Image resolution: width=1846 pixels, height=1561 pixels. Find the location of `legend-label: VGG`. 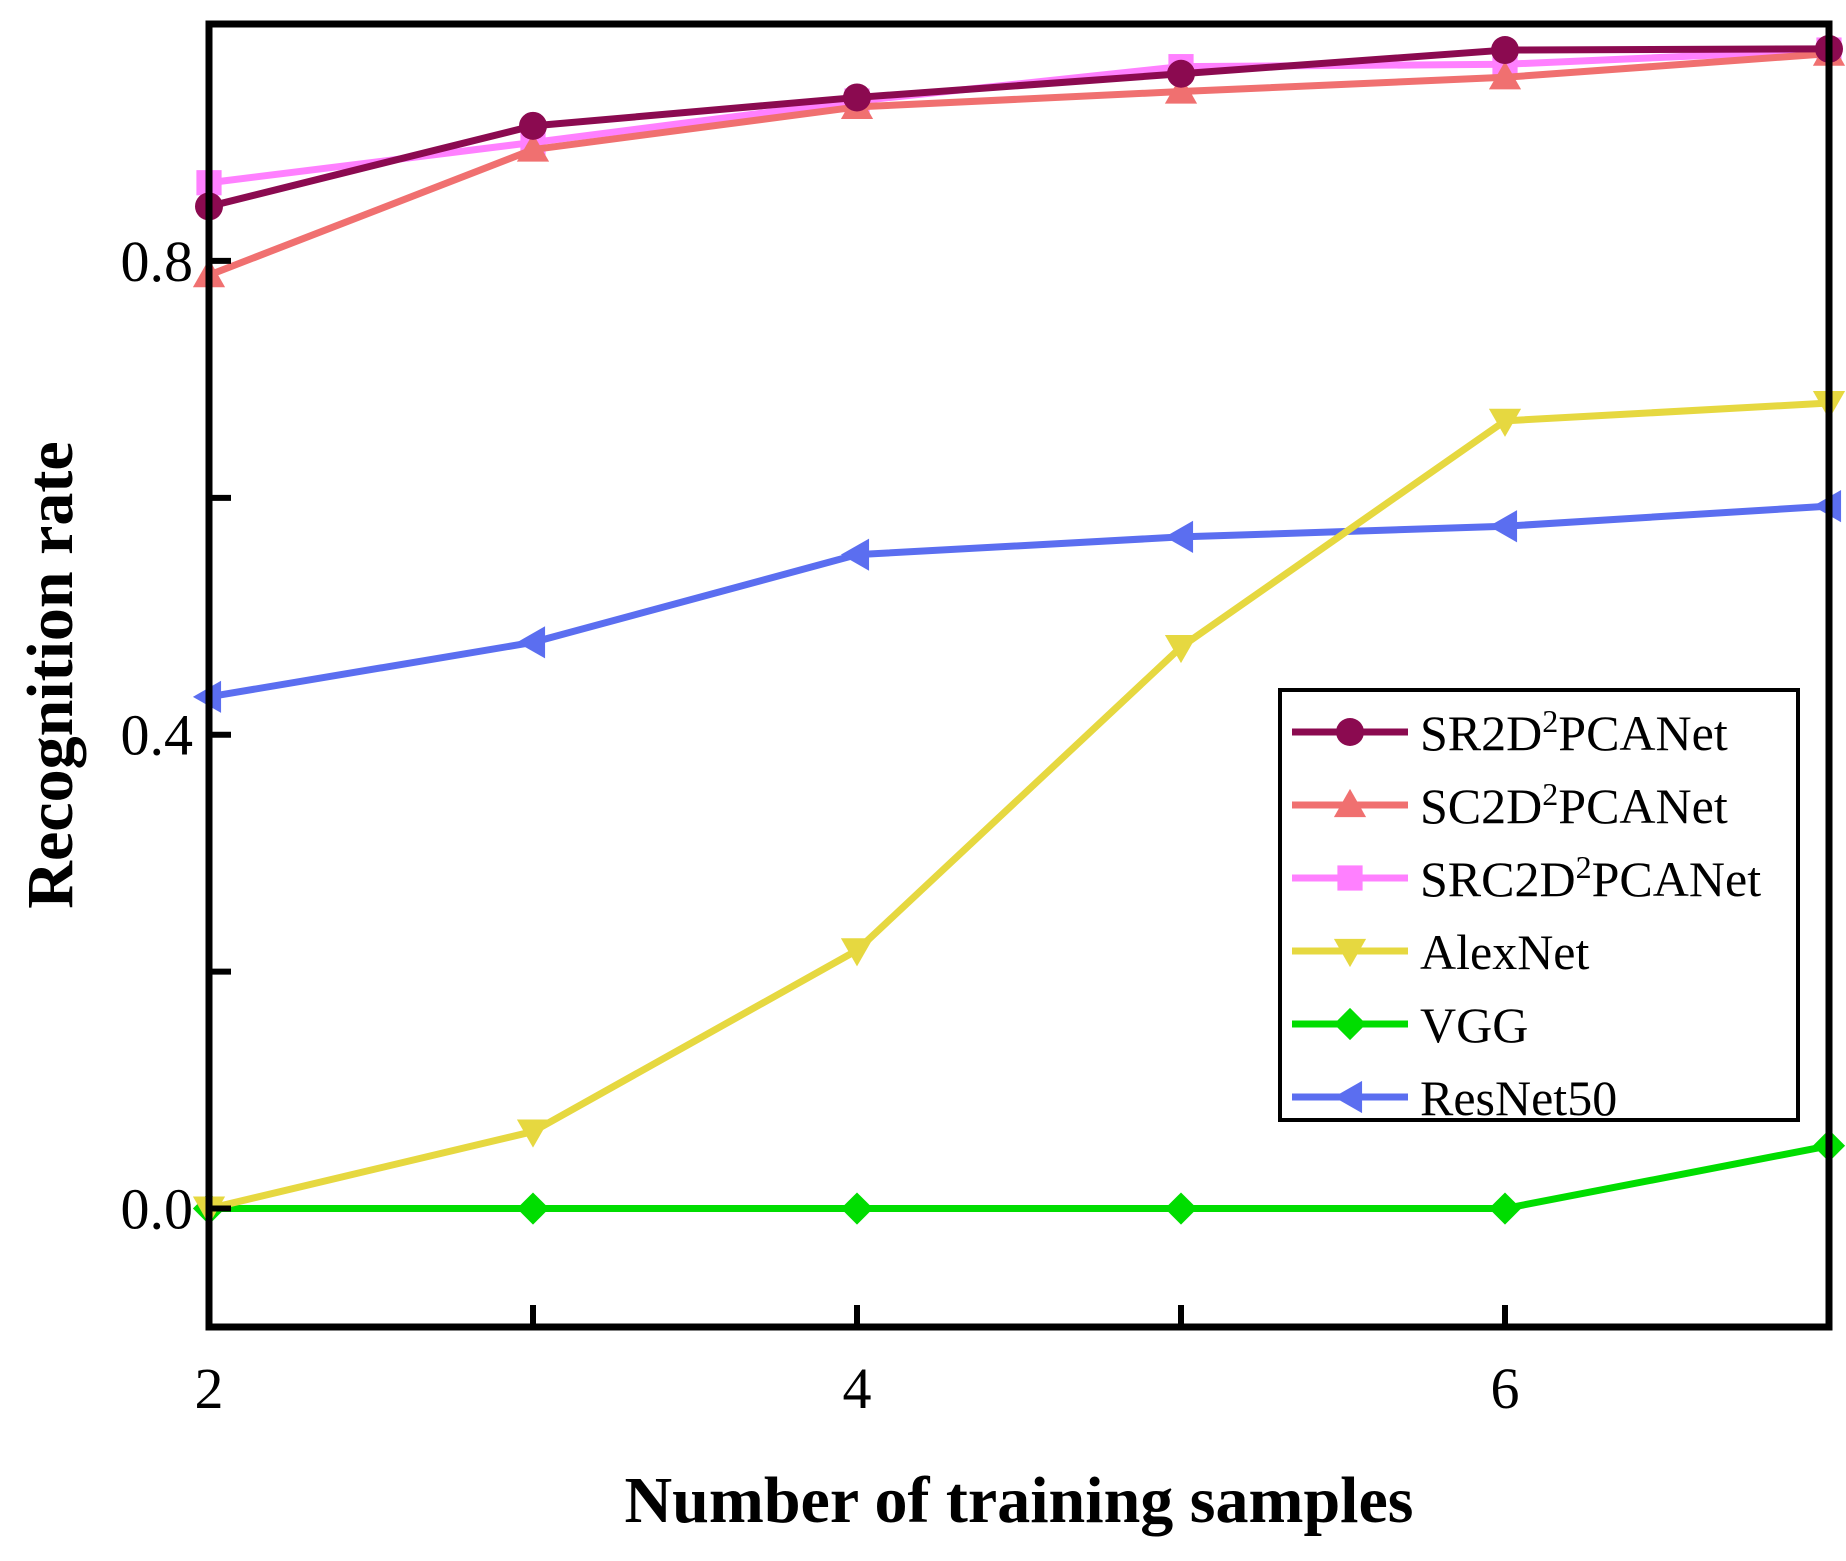

legend-label: VGG is located at coordinates (1474, 1025).